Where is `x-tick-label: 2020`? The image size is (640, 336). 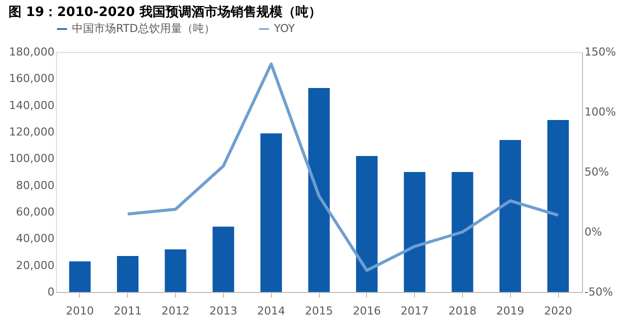
x-tick-label: 2020 is located at coordinates (558, 311).